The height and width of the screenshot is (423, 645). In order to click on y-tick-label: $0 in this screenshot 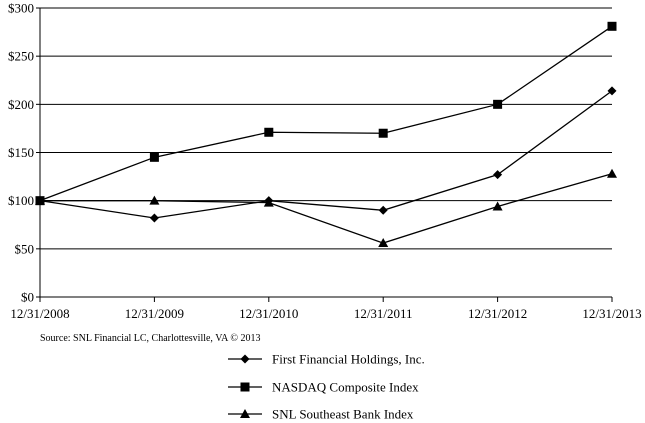, I will do `click(27, 297)`.